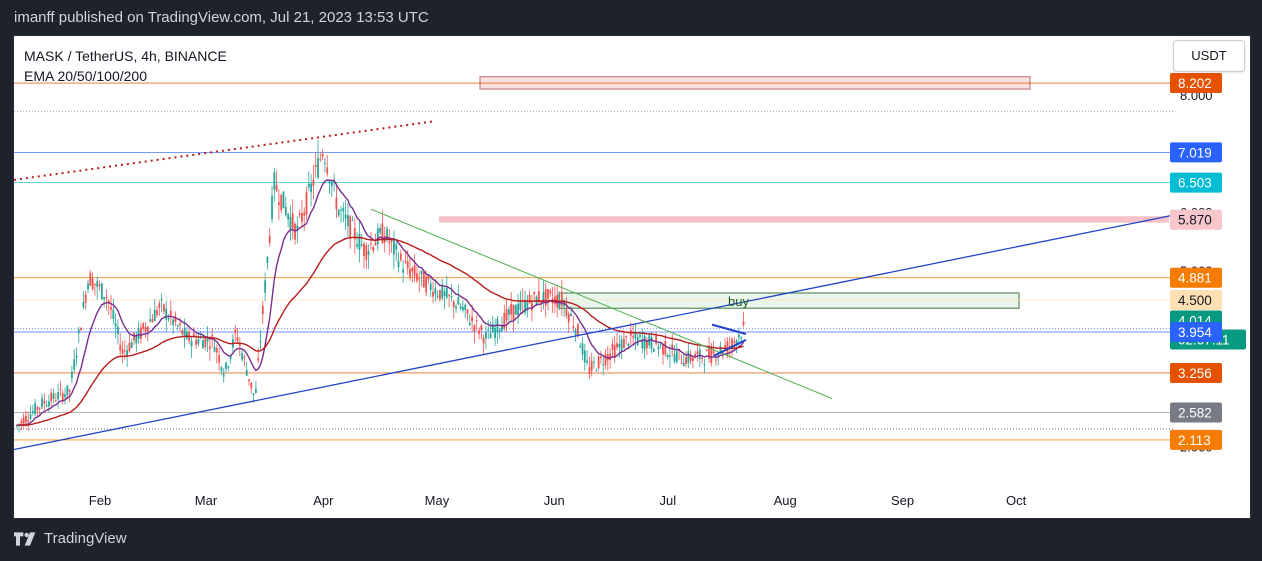  I want to click on price-tag-text: 6.503, so click(1195, 183).